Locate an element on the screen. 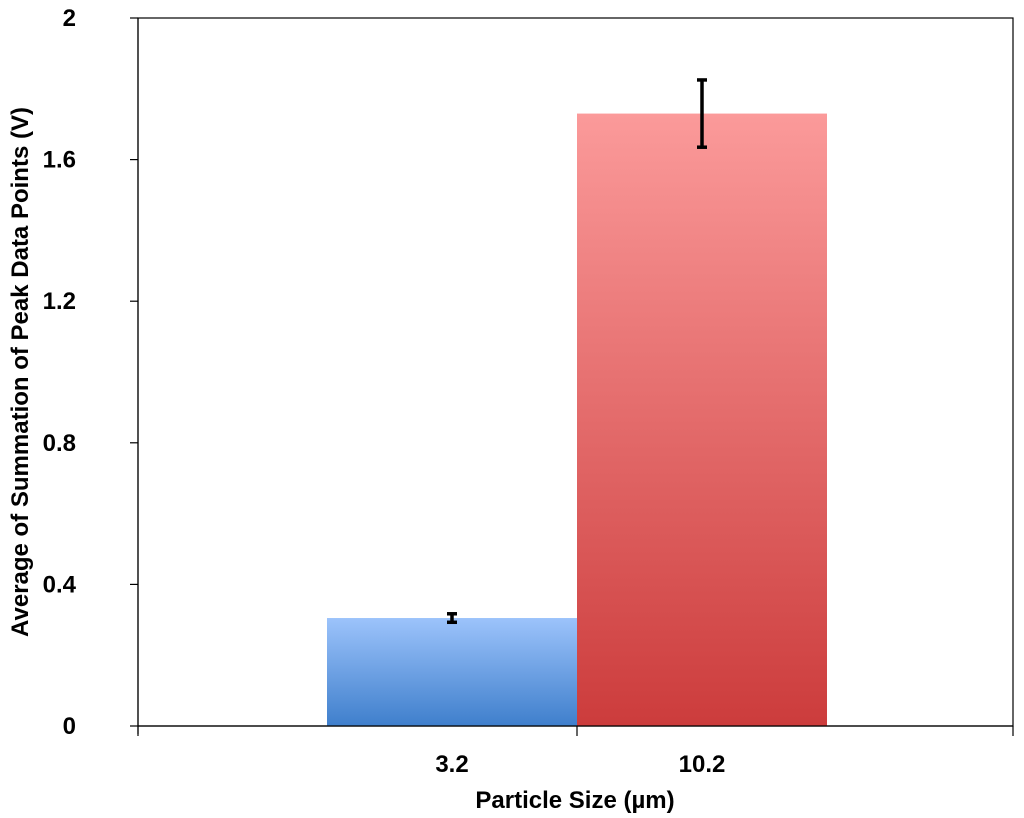  y-tick-label: 2 is located at coordinates (69, 18).